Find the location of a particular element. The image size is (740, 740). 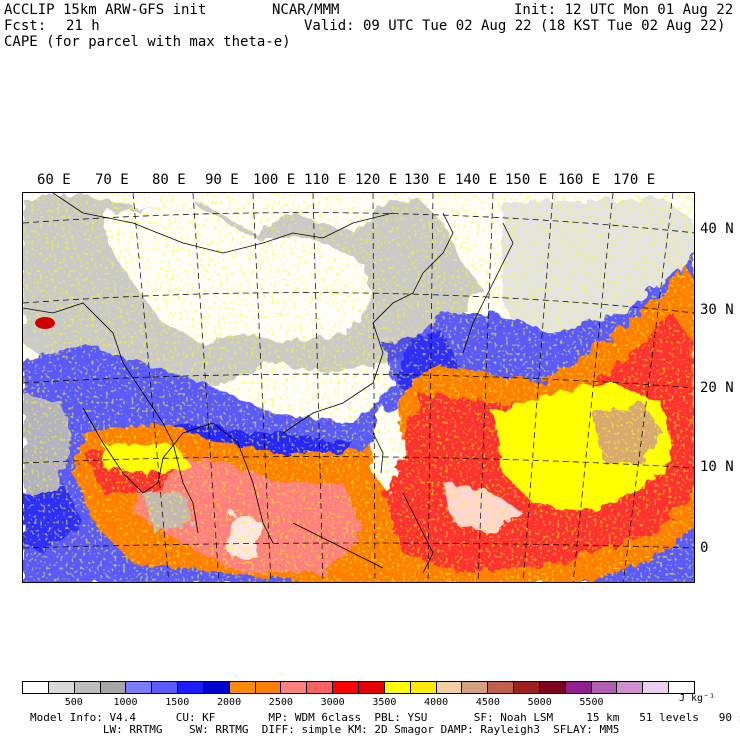

lon-label: 70 E is located at coordinates (112, 180).